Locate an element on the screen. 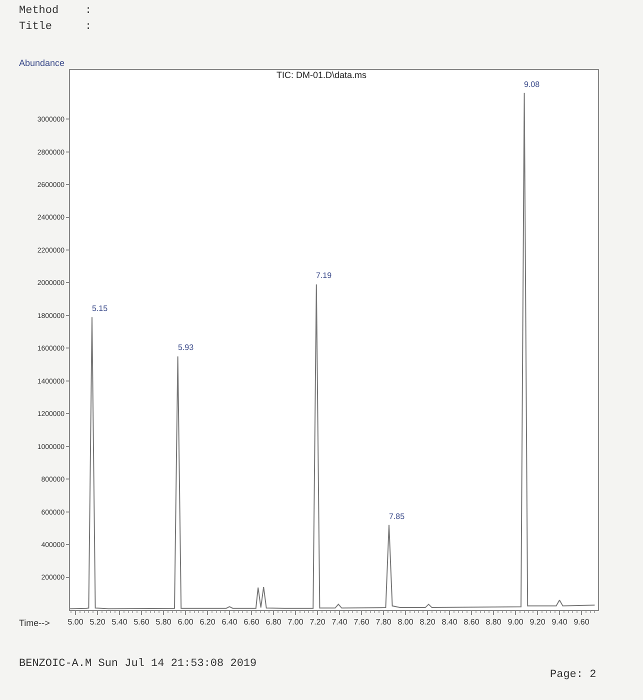  annotation: 9.08 is located at coordinates (532, 84).